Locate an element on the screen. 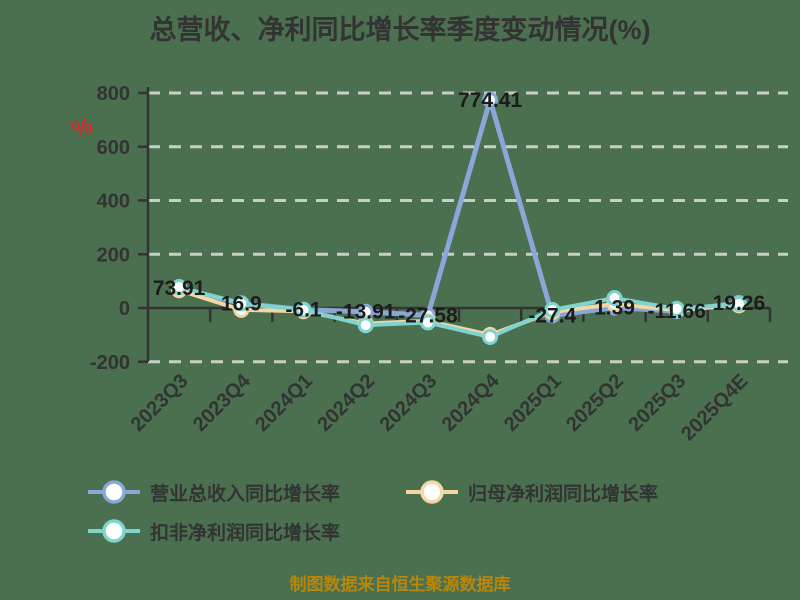 The width and height of the screenshot is (800, 600). x-tick-label: 2024Q4 is located at coordinates (471, 402).